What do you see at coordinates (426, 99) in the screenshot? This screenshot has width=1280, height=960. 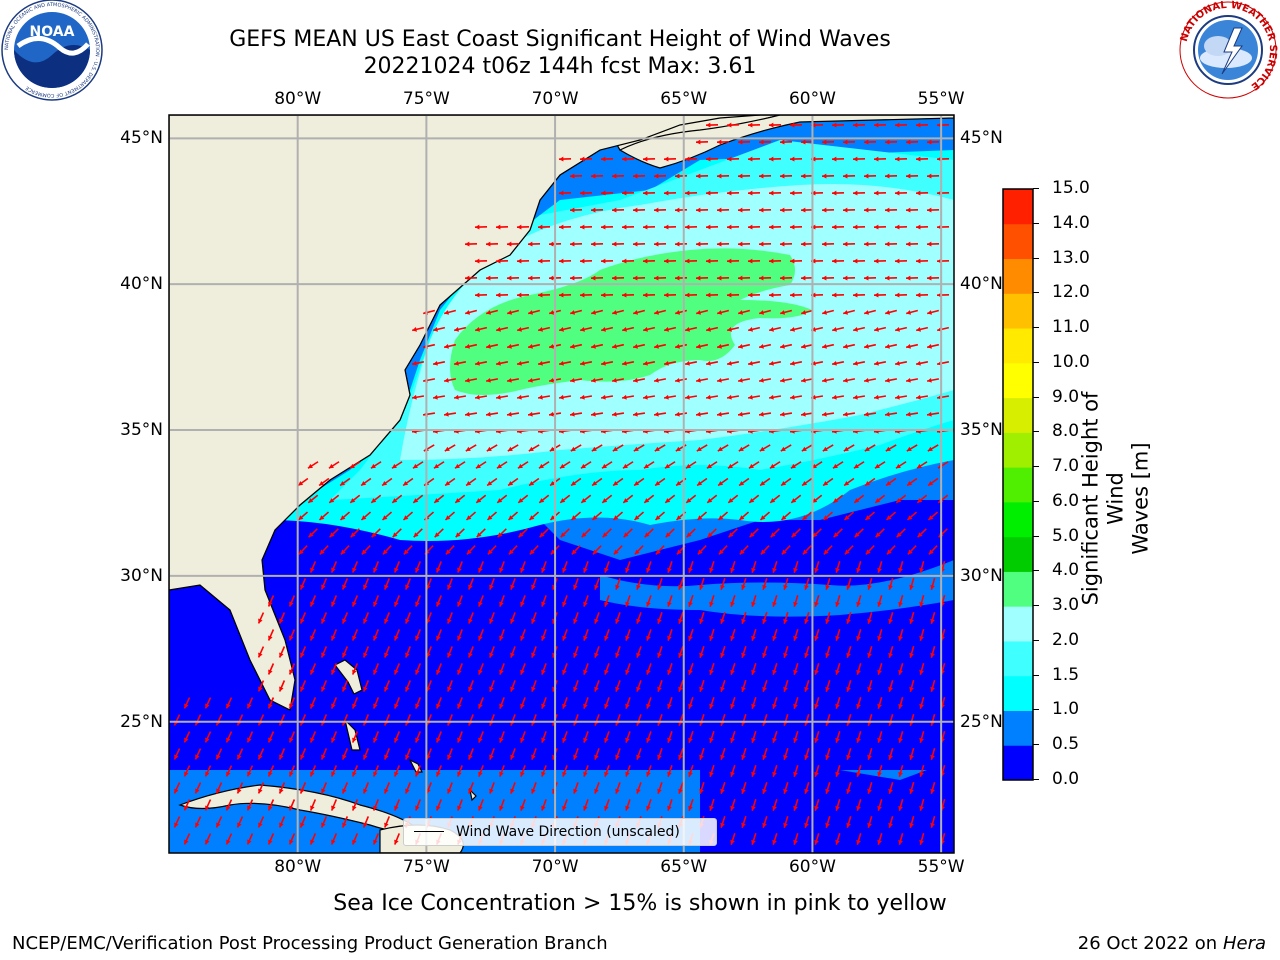 I see `lon-label-top: 75°W` at bounding box center [426, 99].